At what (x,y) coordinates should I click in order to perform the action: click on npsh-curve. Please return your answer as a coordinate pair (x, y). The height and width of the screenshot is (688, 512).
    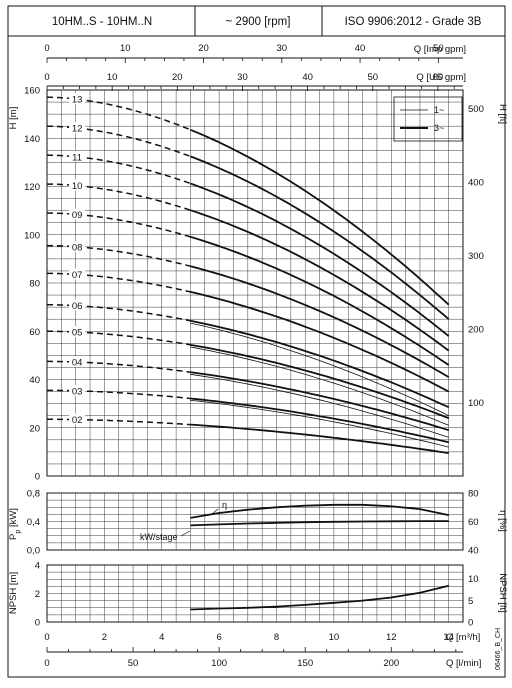
    Looking at the image, I should click on (319, 597).